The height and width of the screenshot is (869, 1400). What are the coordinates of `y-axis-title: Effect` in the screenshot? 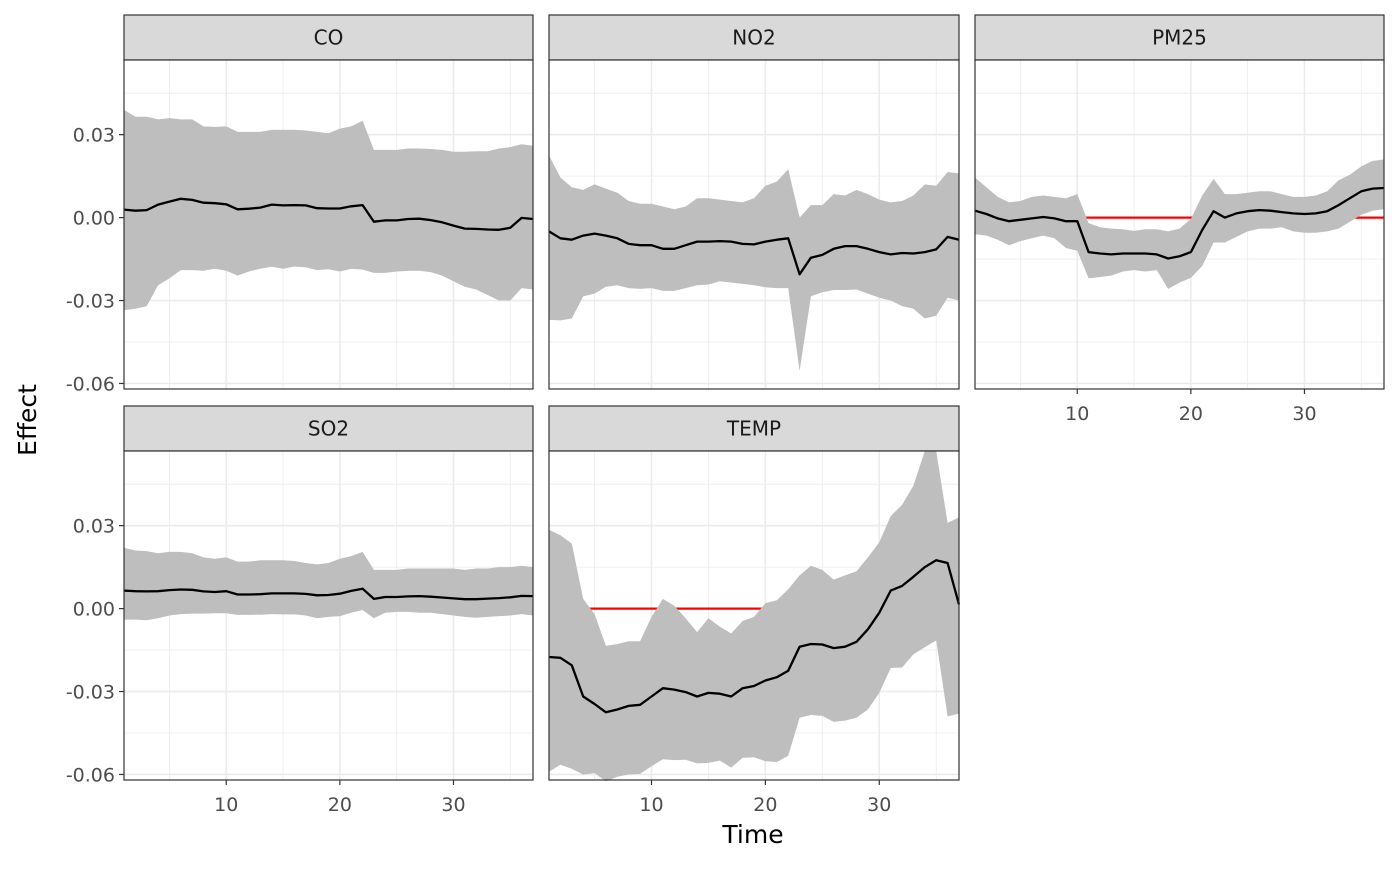 It's located at (27, 420).